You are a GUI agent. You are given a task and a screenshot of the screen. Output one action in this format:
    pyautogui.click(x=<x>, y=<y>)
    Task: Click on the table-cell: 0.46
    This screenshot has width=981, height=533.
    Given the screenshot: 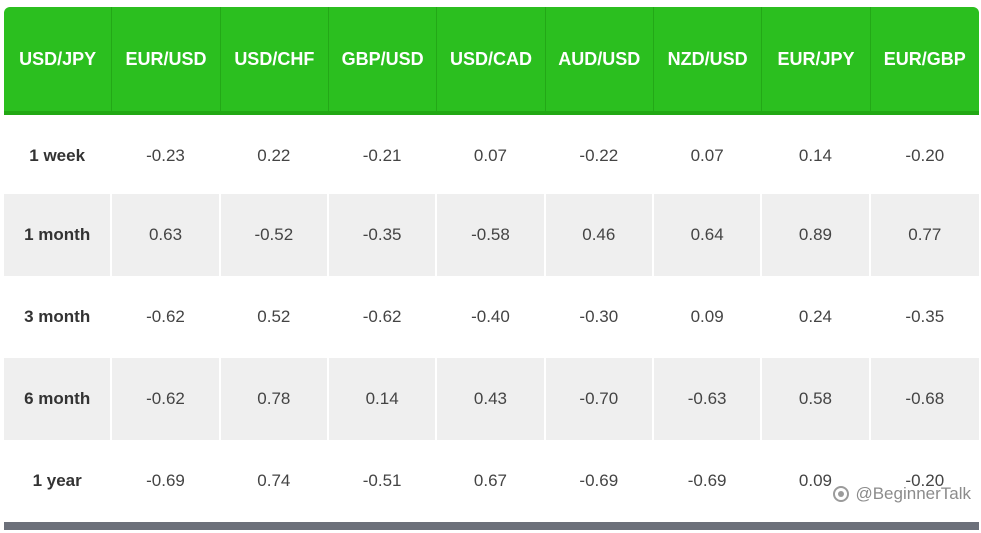 What is the action you would take?
    pyautogui.click(x=599, y=235)
    